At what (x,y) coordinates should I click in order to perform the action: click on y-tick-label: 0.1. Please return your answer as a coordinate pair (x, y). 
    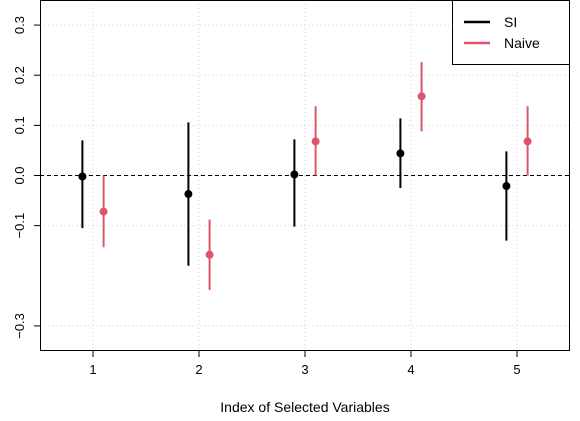
    Looking at the image, I should click on (19, 125).